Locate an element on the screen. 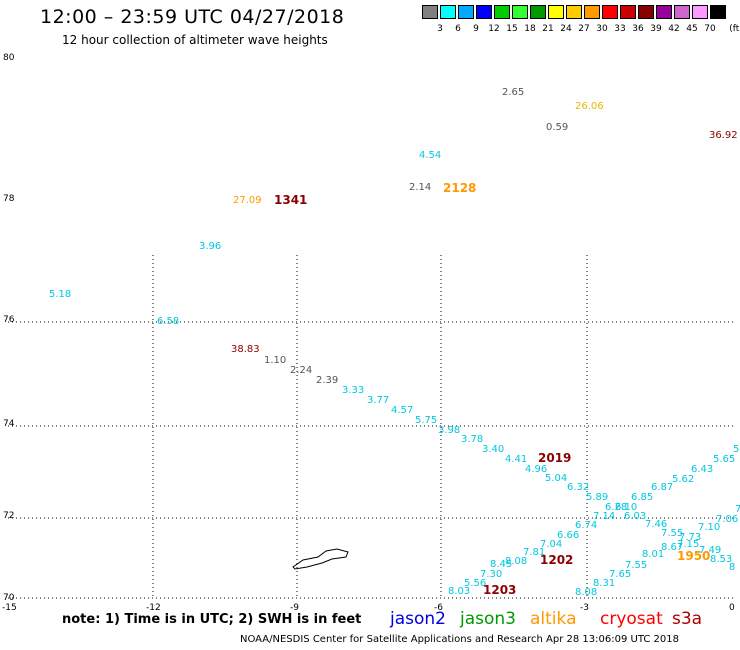  observation-time-label: 1950 is located at coordinates (693, 556).